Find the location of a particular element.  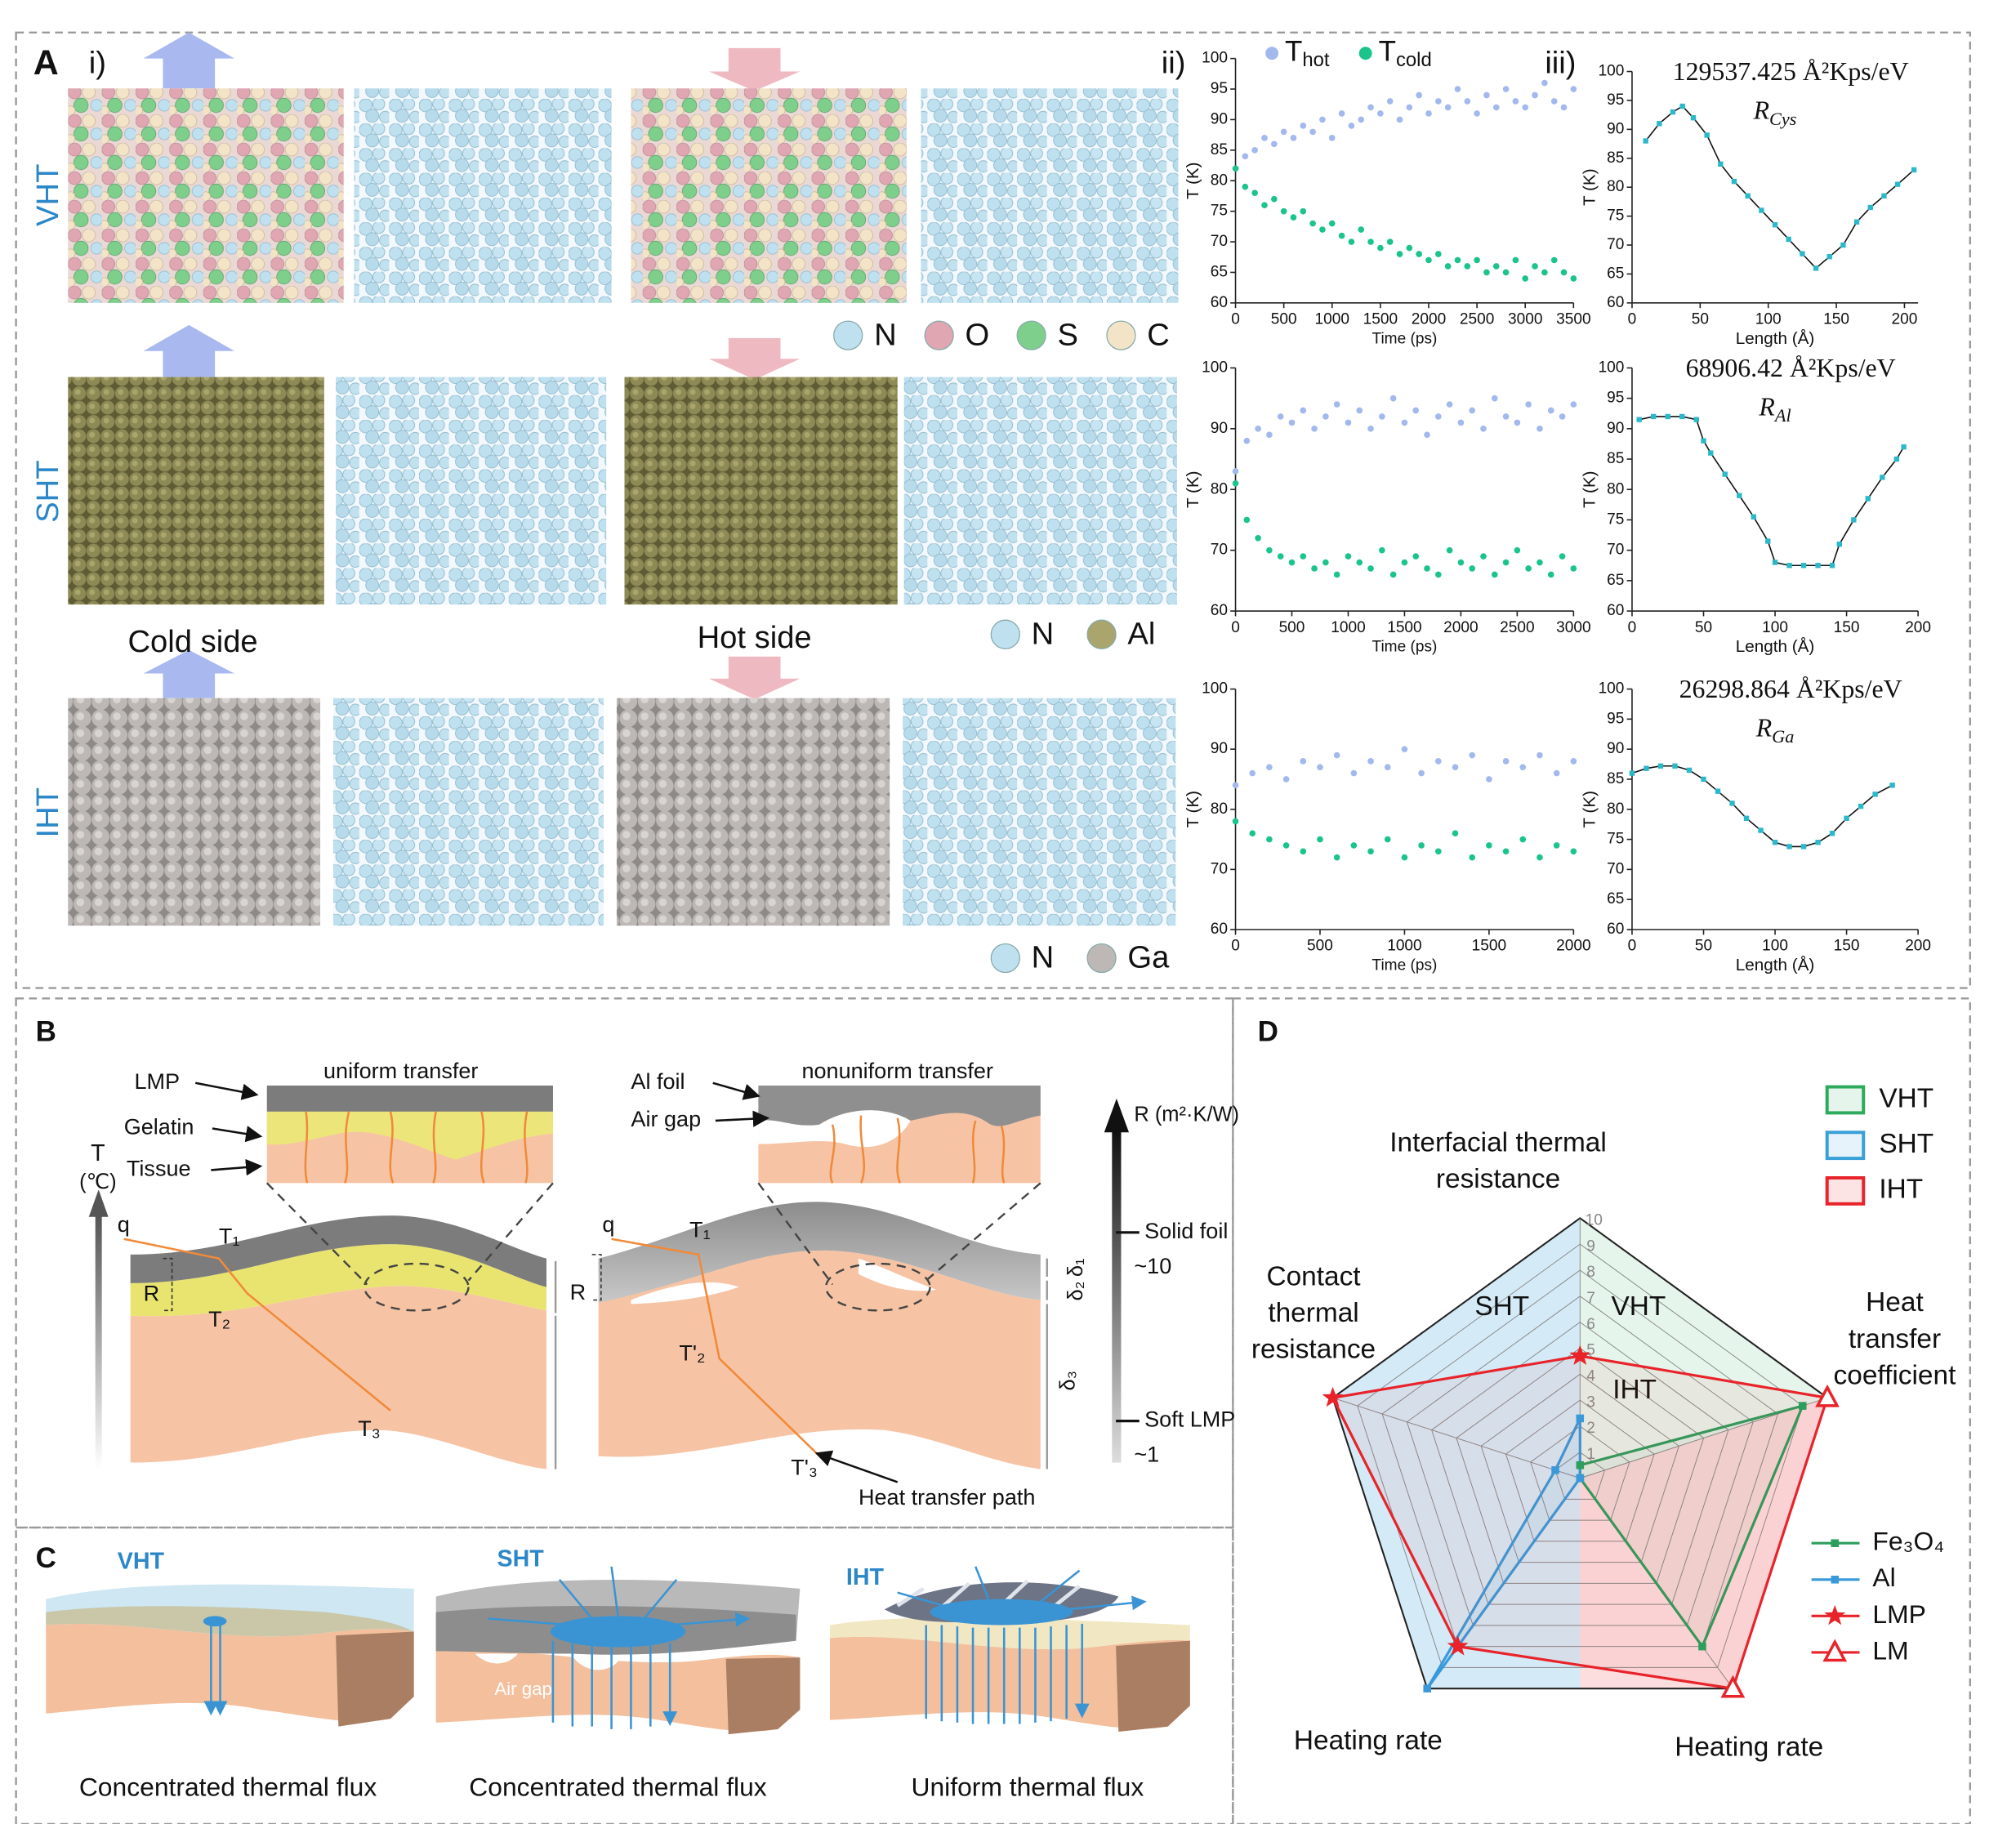

region-label: IHT is located at coordinates (1634, 1390).